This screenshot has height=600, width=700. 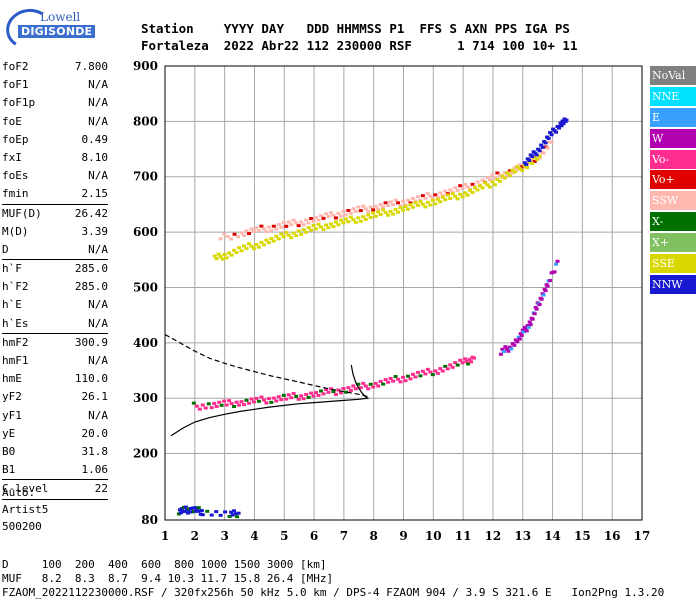 What do you see at coordinates (55, 434) in the screenshot?
I see `param-row: yE 20.0` at bounding box center [55, 434].